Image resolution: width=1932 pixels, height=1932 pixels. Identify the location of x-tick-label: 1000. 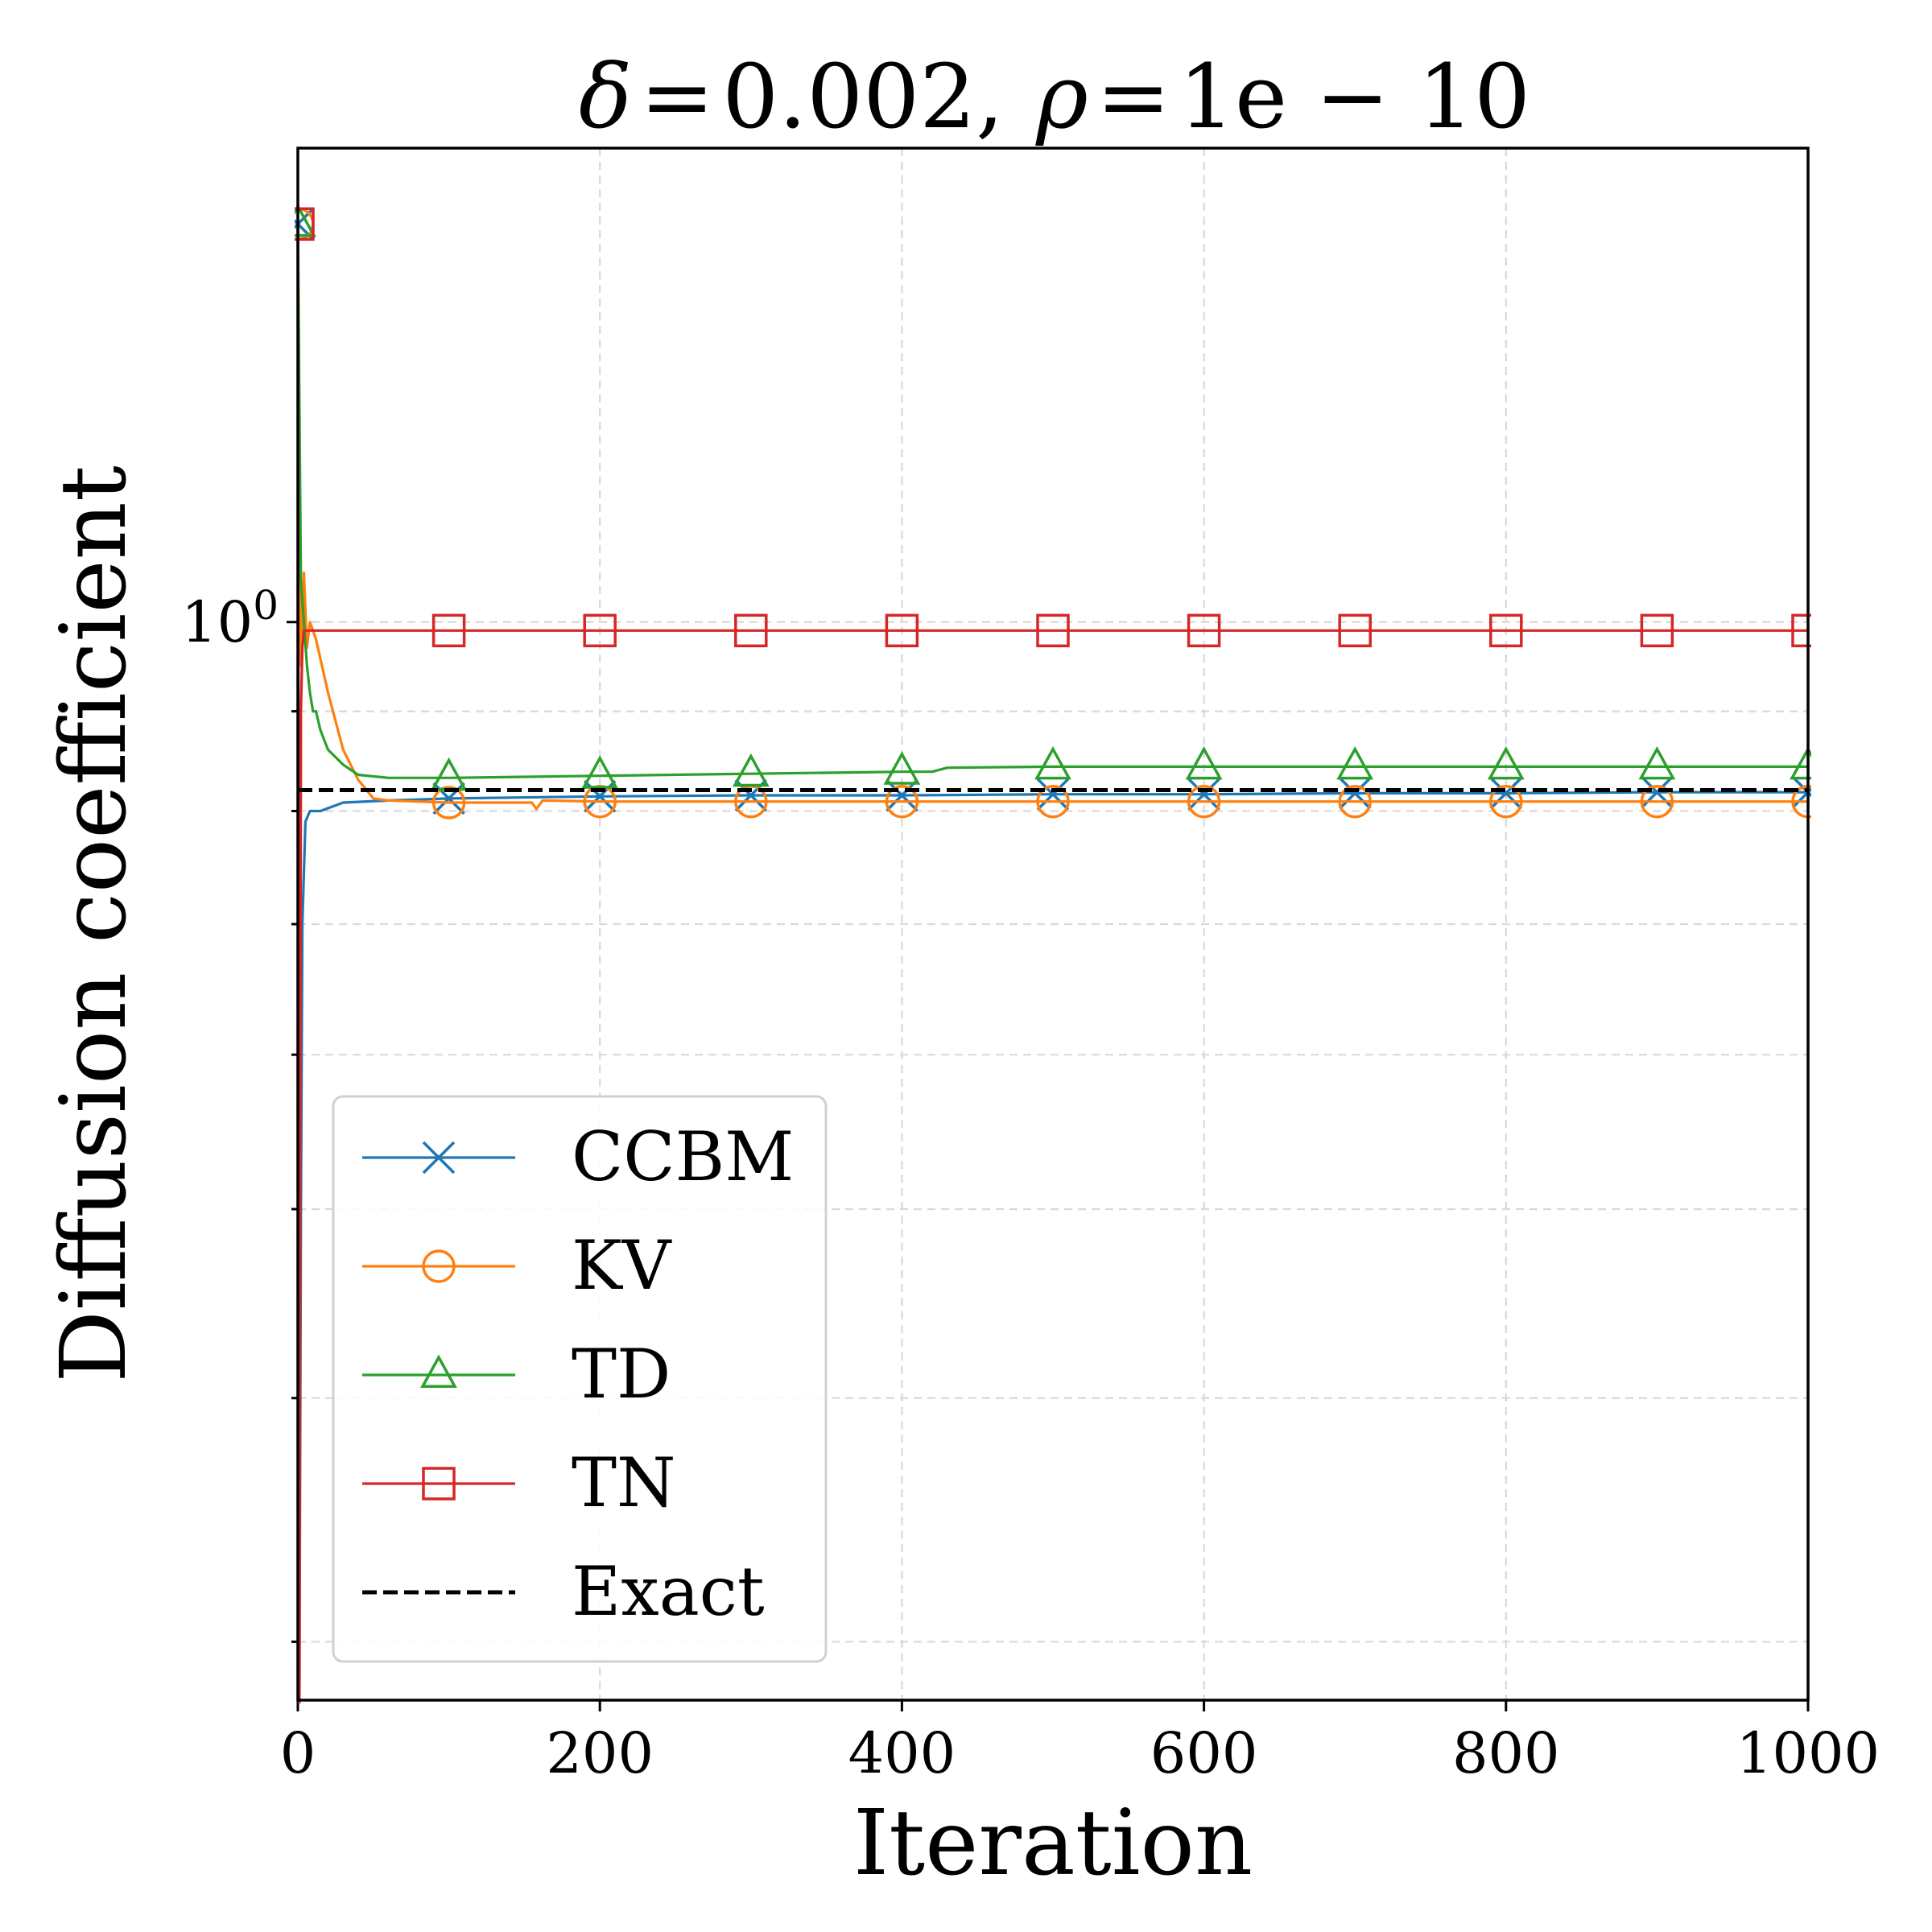
(1808, 1753).